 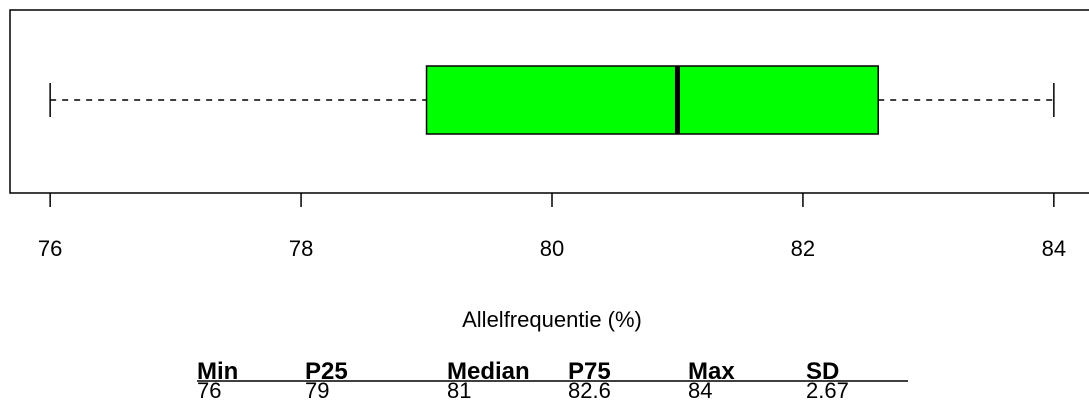 I want to click on x-tick-label: 82, so click(x=803, y=248).